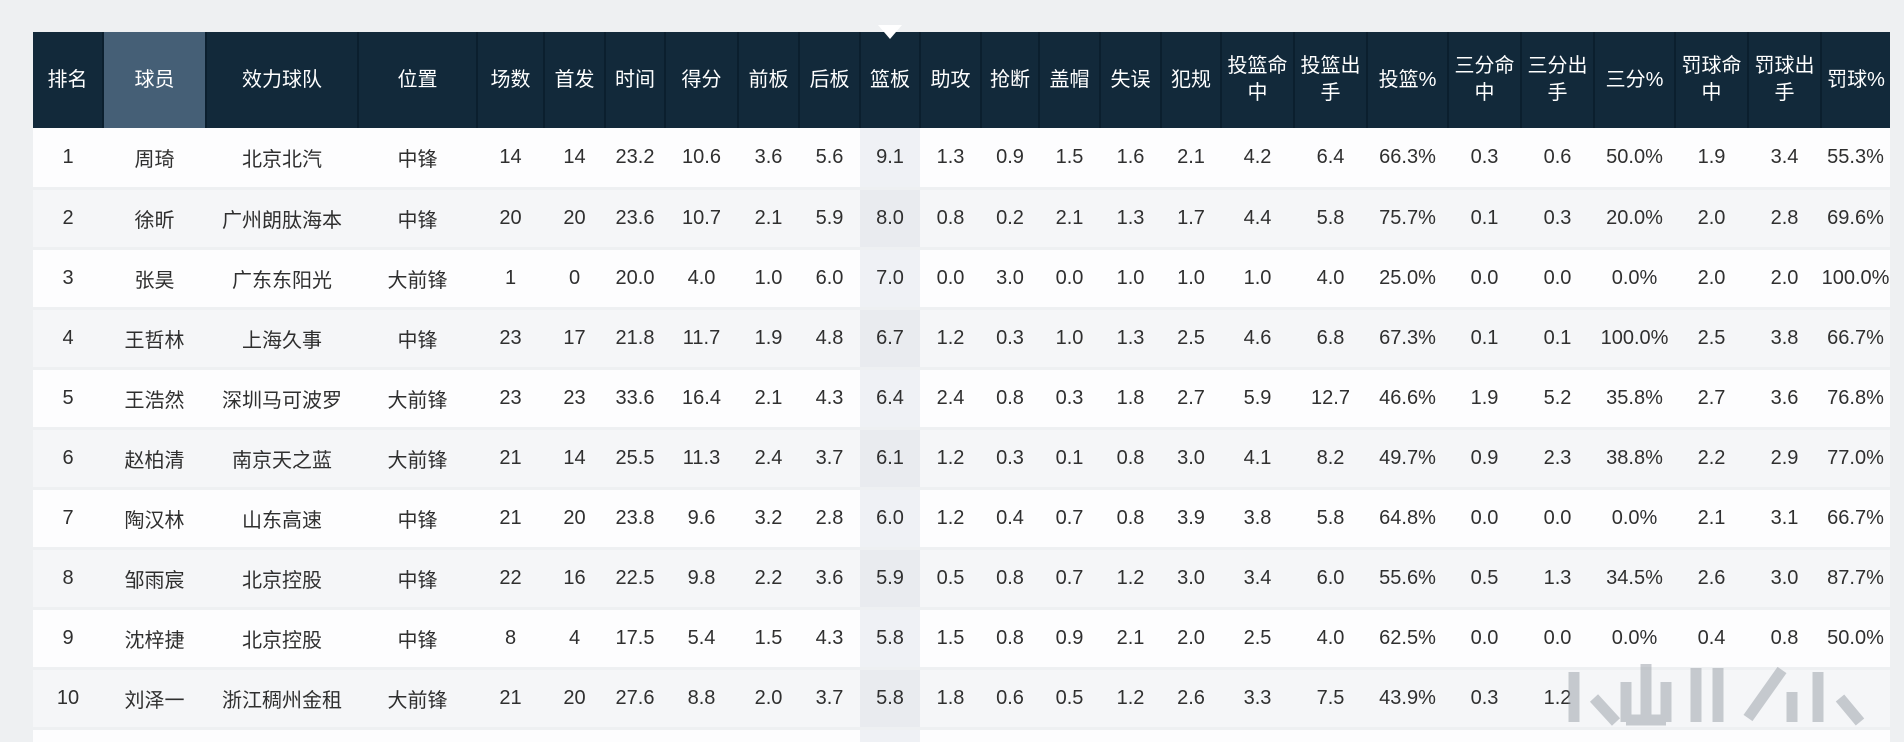 The height and width of the screenshot is (742, 1904). Describe the element at coordinates (768, 159) in the screenshot. I see `cell-oreb: 3.6` at that location.